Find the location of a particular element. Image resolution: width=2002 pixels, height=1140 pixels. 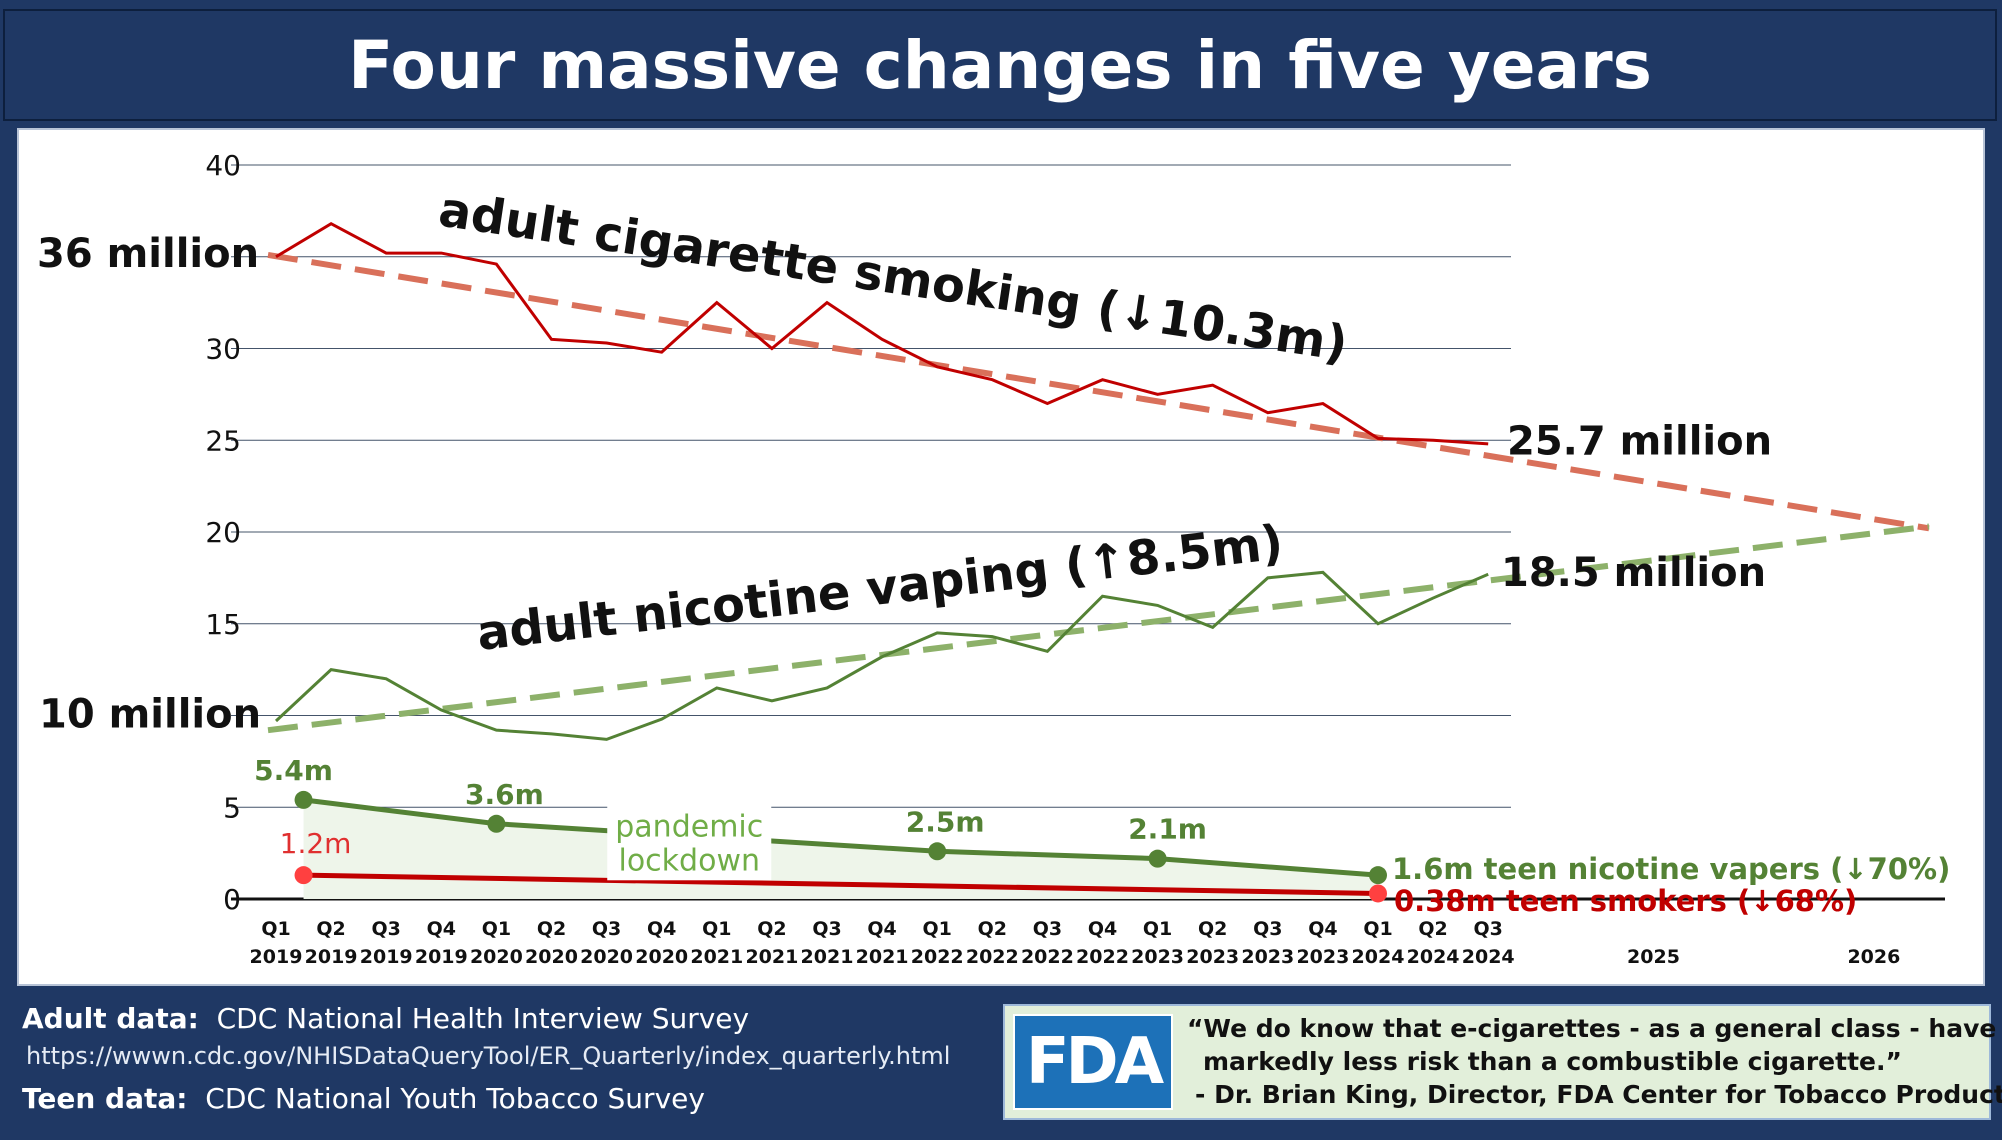

pandemic-annotation: pandemic is located at coordinates (689, 826).